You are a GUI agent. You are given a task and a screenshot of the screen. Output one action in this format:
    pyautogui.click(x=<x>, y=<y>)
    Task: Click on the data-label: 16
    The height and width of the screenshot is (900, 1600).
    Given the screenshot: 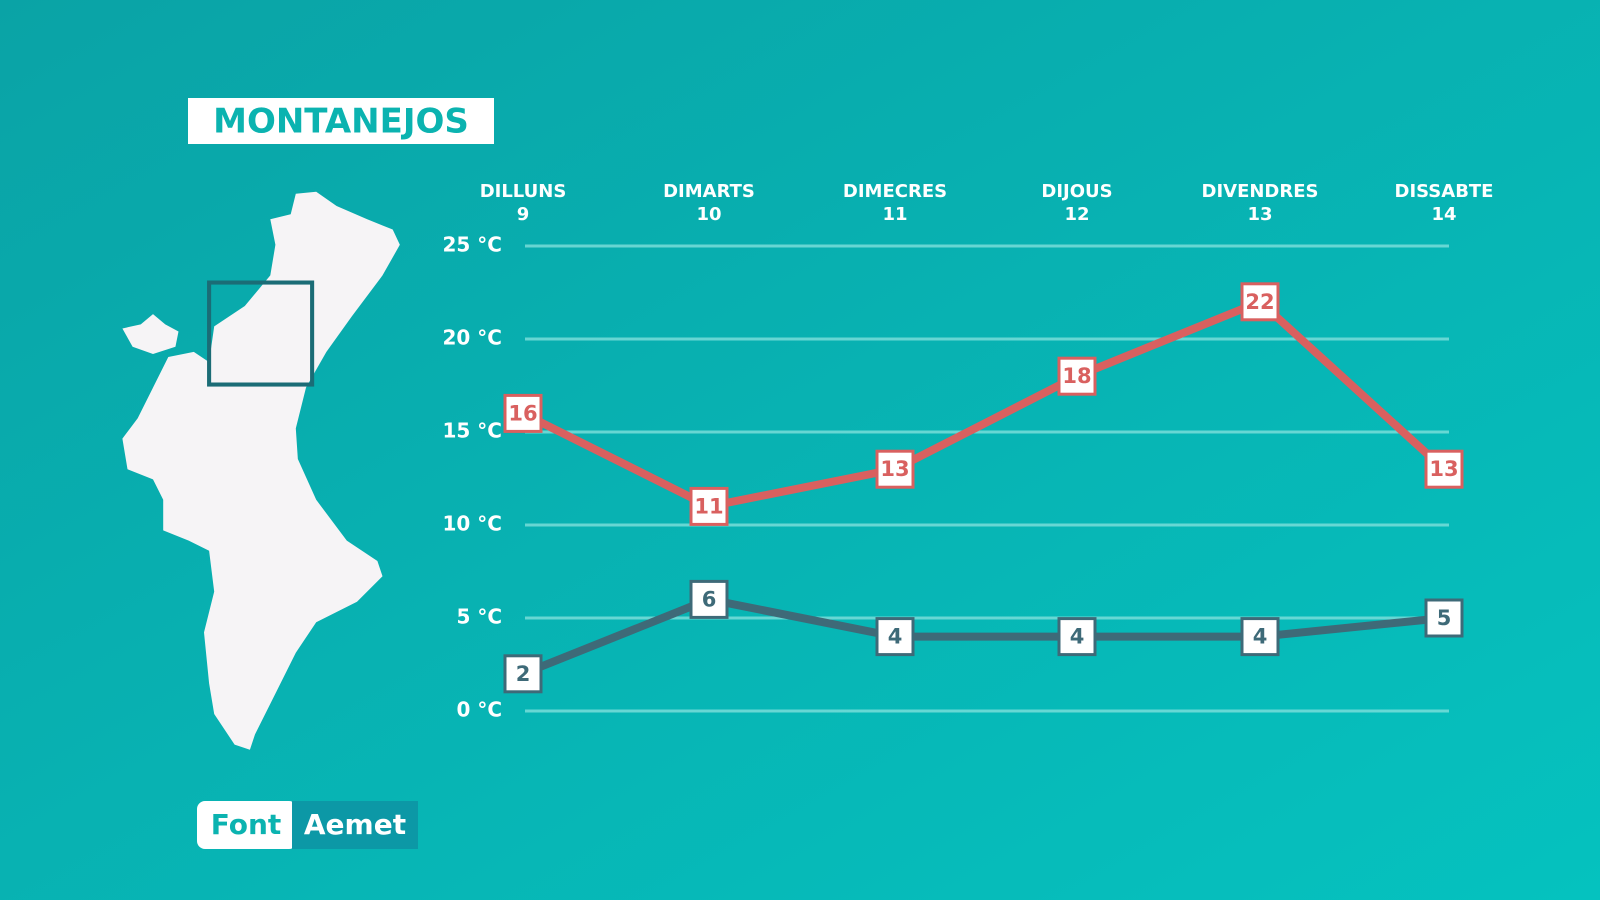 What is the action you would take?
    pyautogui.click(x=522, y=413)
    